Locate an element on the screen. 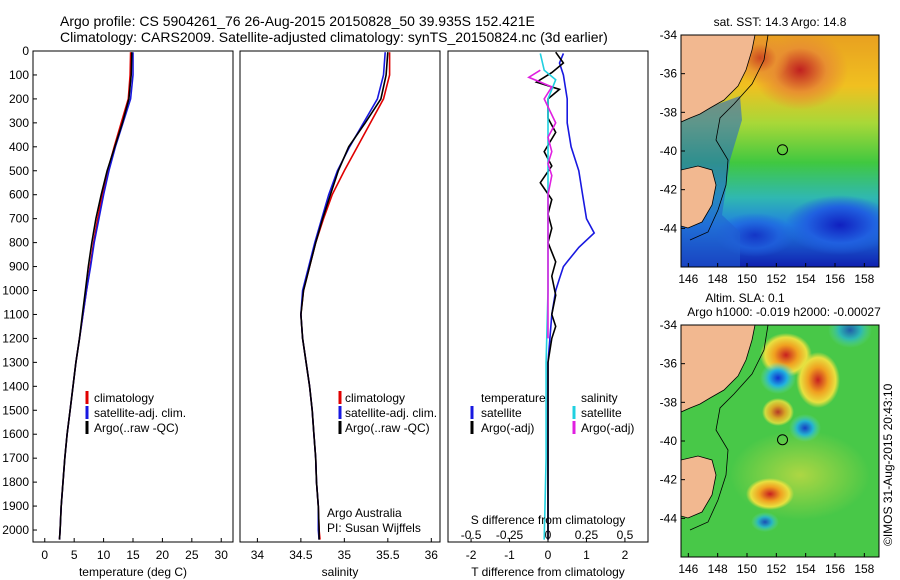  series-line-s-satellite is located at coordinates (548, 296).